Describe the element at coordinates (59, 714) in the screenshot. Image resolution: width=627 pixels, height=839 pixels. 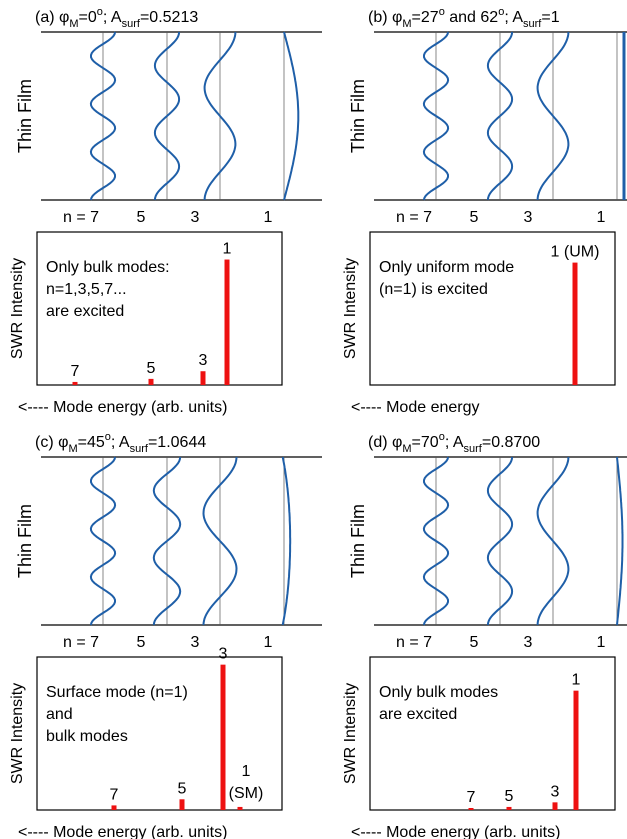
I see `annotation-text: and` at that location.